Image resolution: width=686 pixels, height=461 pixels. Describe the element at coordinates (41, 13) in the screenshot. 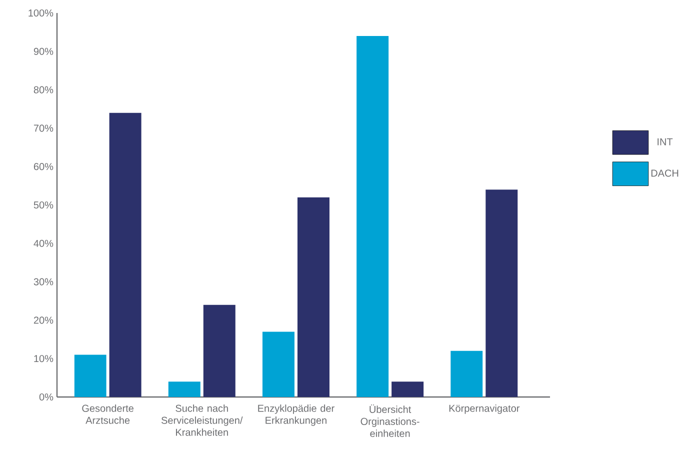

I see `y-tick-label: 100%` at that location.